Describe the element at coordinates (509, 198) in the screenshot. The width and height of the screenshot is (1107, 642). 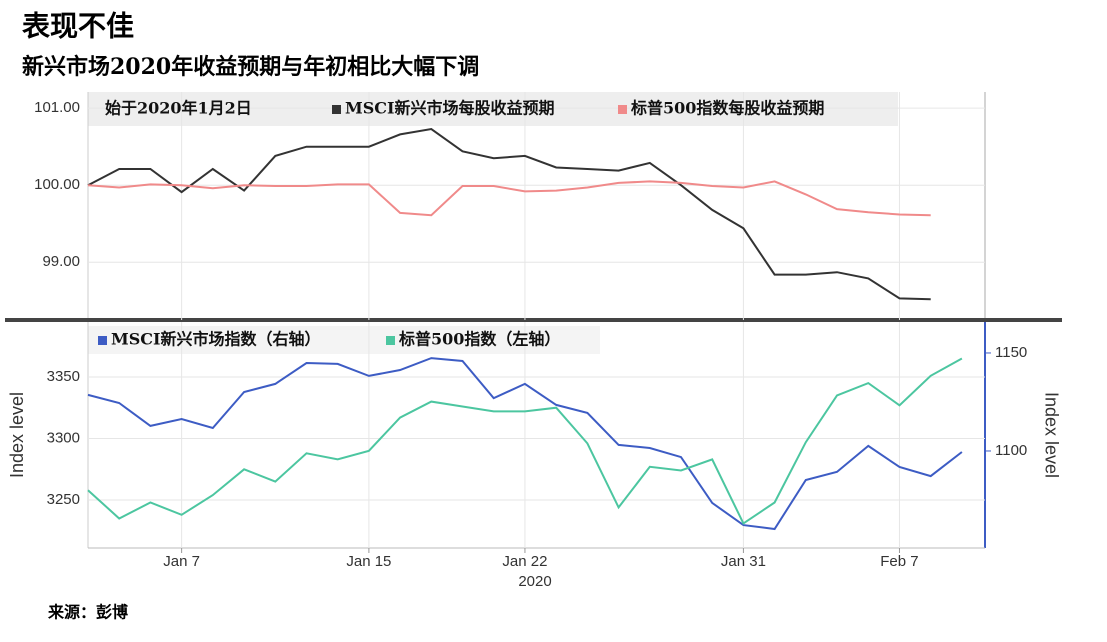
I see `series-line` at that location.